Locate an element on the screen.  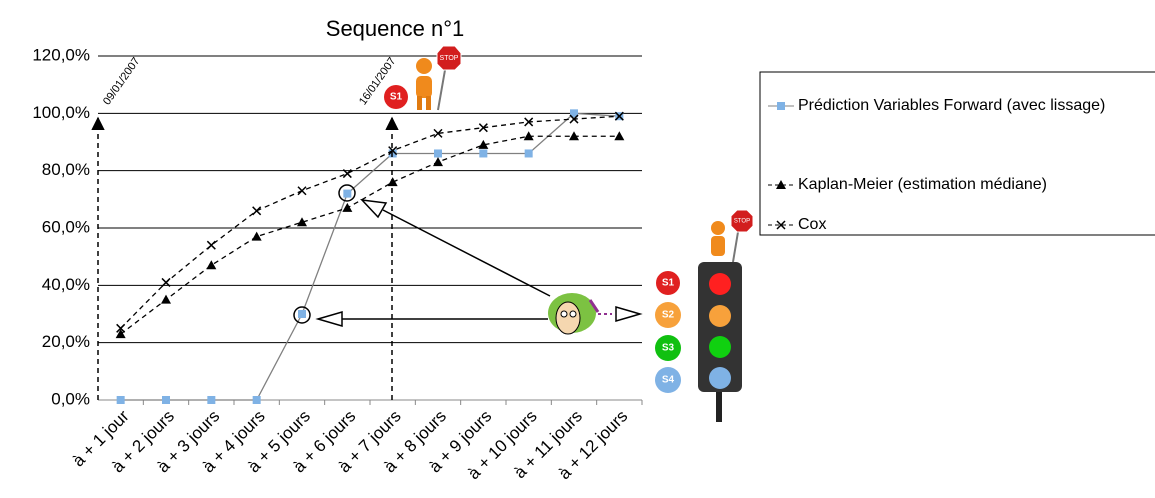
signal-badge is located at coordinates (396, 97).